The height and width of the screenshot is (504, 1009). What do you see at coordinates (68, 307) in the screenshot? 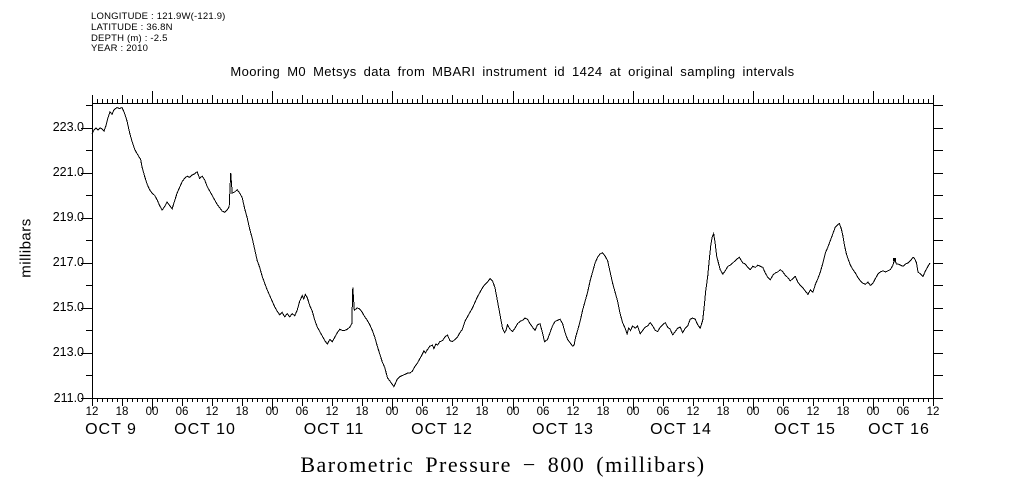
I see `y-tick-label: 215.0` at bounding box center [68, 307].